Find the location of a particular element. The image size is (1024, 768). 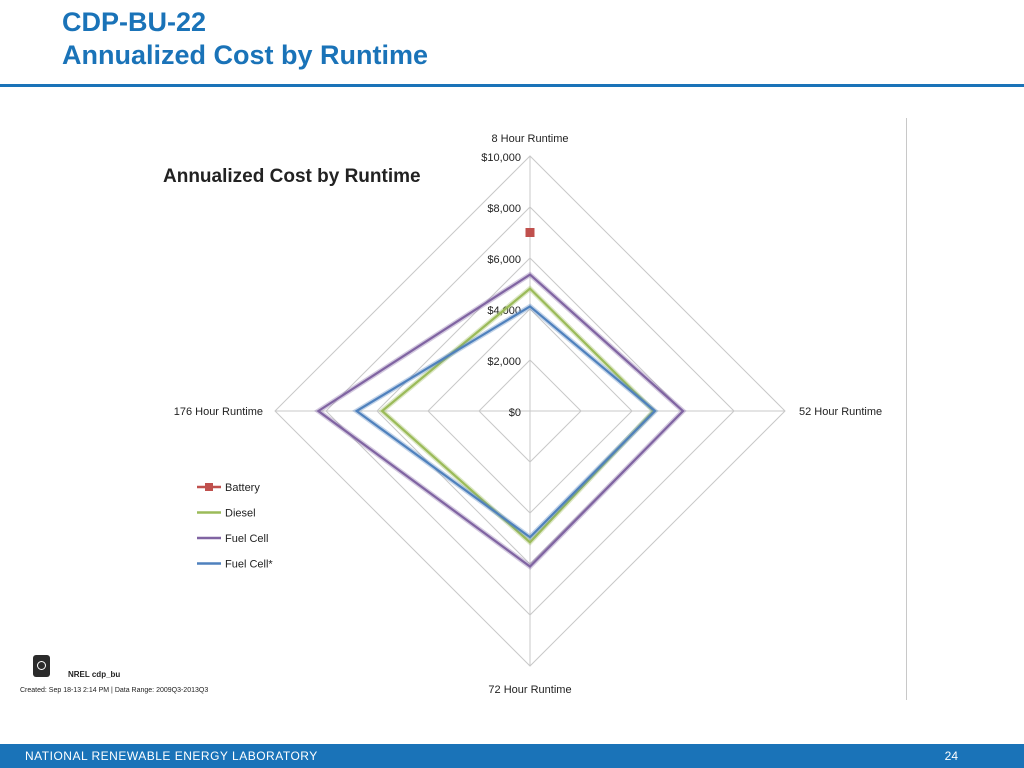

axis-label: 8 Hour Runtime is located at coordinates (529, 139).